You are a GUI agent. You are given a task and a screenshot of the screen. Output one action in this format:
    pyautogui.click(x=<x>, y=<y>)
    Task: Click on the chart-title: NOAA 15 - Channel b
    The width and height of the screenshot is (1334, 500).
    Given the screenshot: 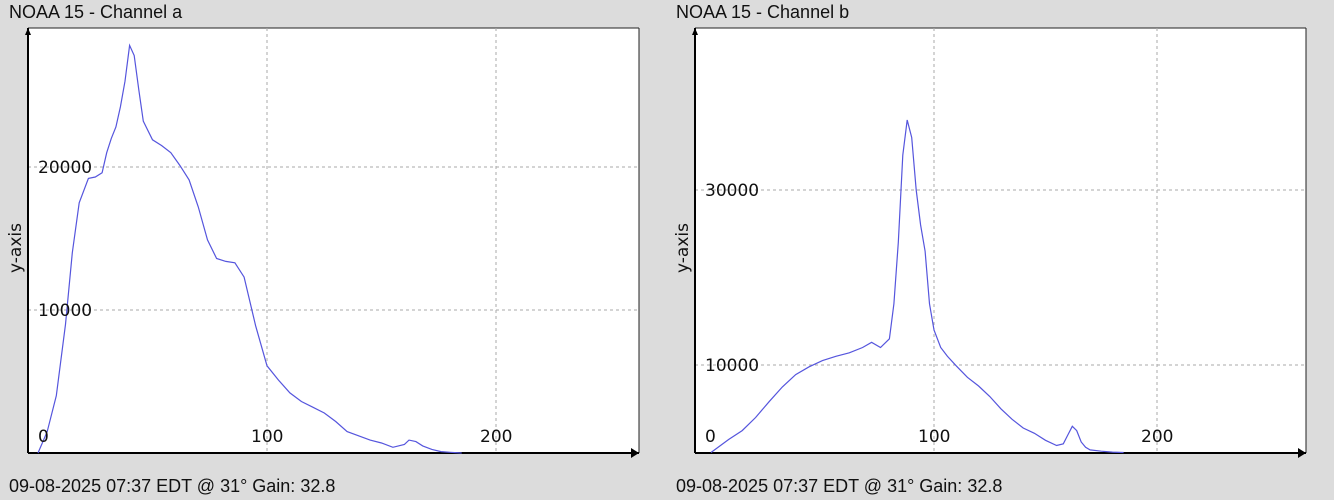 What is the action you would take?
    pyautogui.click(x=763, y=12)
    